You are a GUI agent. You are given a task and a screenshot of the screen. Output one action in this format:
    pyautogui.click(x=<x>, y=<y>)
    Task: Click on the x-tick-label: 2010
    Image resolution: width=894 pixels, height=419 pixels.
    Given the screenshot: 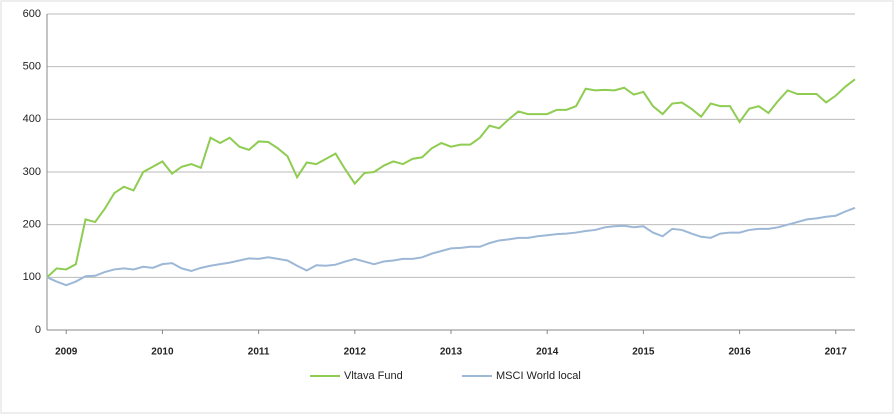 What is the action you would take?
    pyautogui.click(x=162, y=352)
    